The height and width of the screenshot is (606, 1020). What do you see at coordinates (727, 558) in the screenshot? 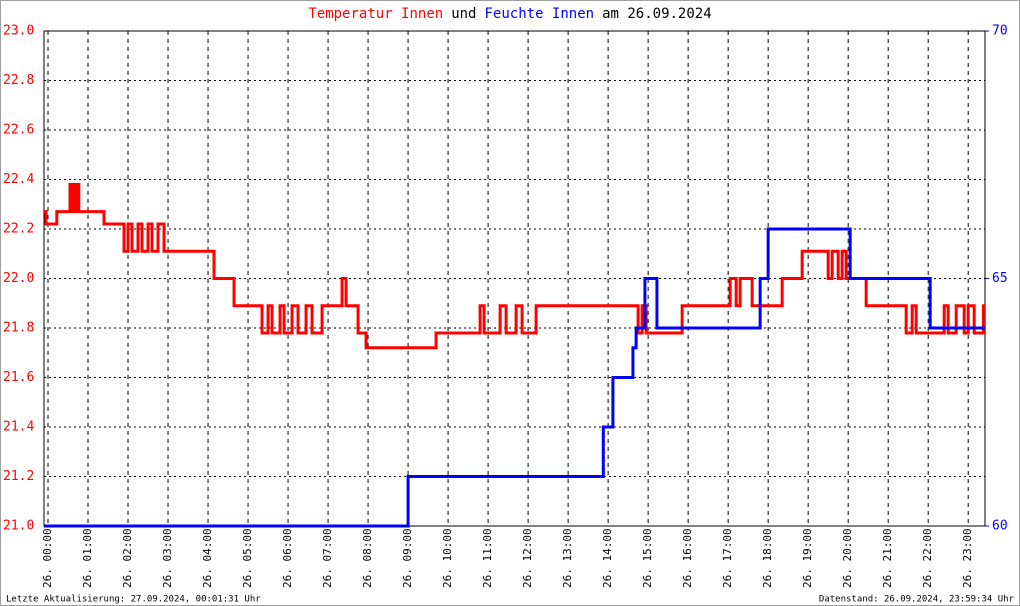
I see `x-tick-label: 26. 17:00` at bounding box center [727, 558].